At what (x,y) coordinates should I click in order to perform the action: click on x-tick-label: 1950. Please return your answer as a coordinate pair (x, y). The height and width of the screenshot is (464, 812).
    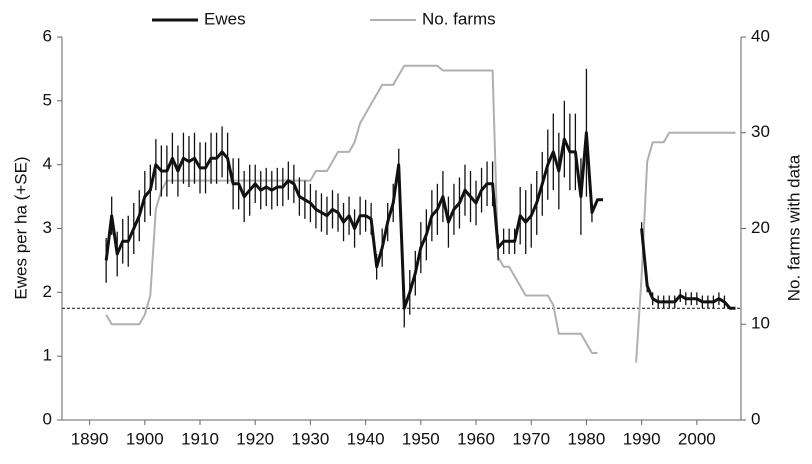
    Looking at the image, I should click on (421, 438).